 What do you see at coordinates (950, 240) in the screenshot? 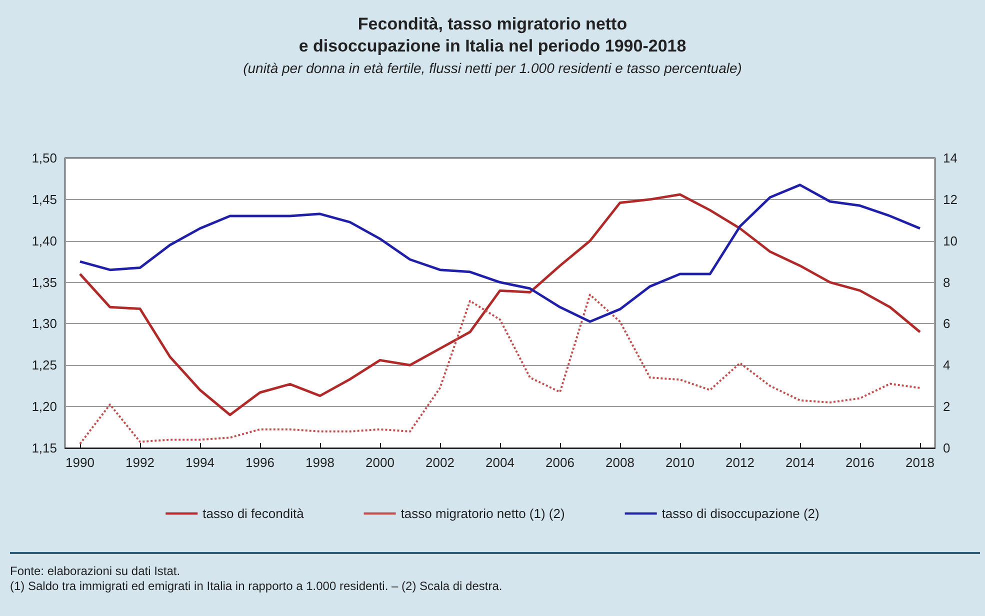
I see `y2-tick-label: 10` at bounding box center [950, 240].